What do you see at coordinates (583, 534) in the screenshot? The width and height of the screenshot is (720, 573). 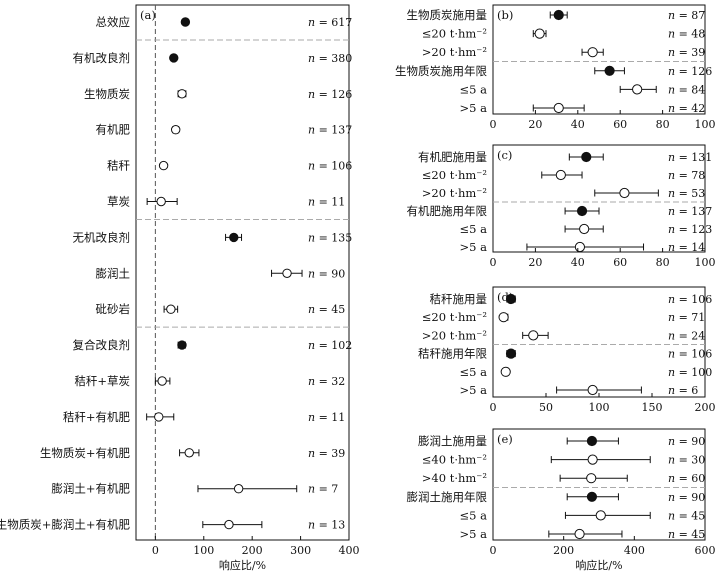 I see `forest-row: >5 a n = 45` at bounding box center [583, 534].